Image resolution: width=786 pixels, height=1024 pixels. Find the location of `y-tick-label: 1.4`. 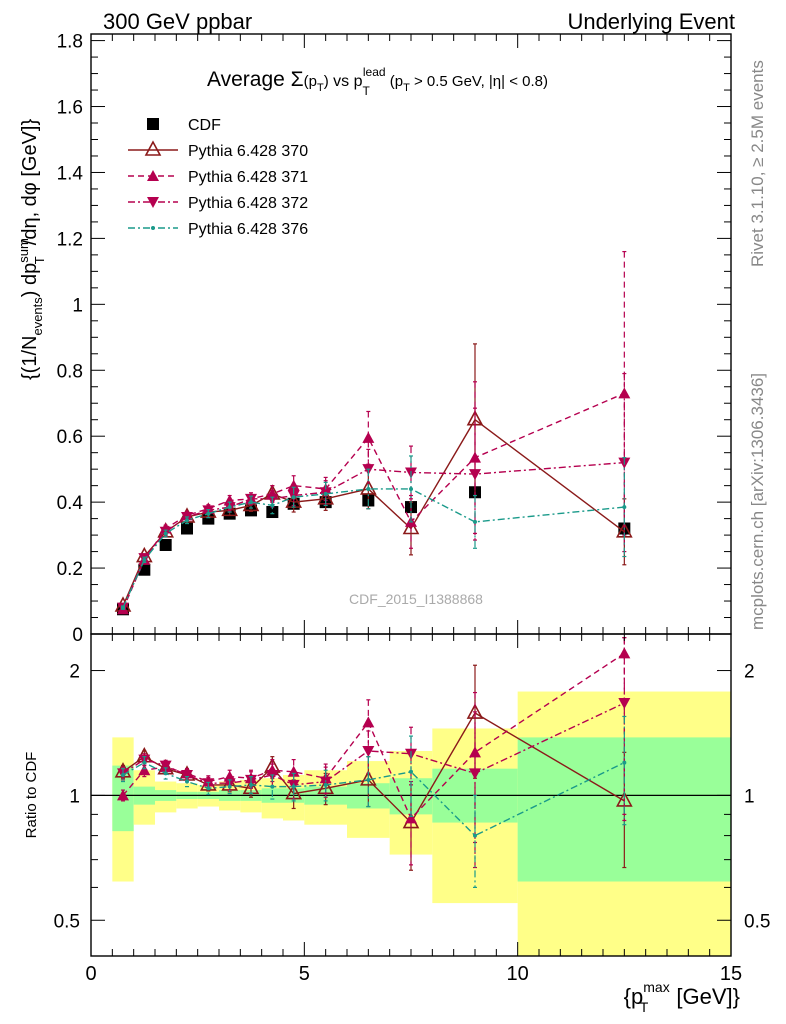

y-tick-label: 1.4 is located at coordinates (70, 173).